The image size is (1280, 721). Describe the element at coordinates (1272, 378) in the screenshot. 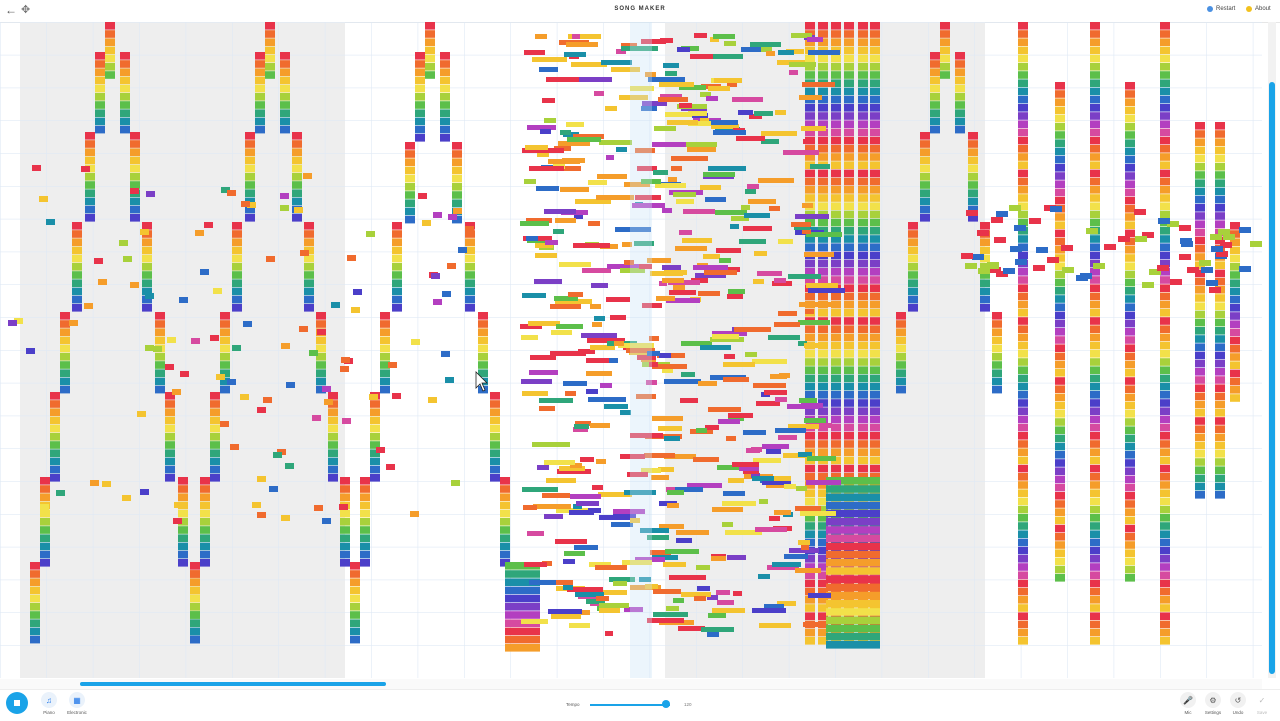

I see `vertical-scroll-thumb` at that location.